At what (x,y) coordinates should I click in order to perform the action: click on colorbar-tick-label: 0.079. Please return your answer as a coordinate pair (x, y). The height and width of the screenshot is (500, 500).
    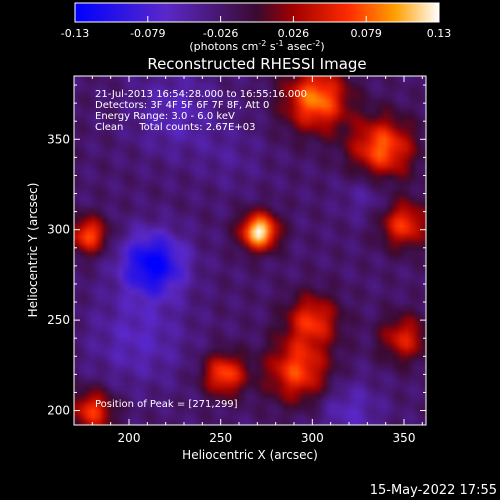
    Looking at the image, I should click on (366, 33).